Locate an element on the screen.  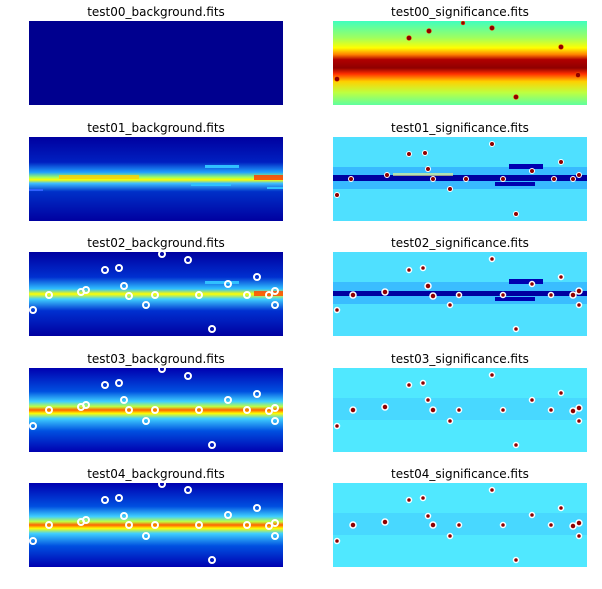
panel-title: test00_background.fits is located at coordinates (156, 12).